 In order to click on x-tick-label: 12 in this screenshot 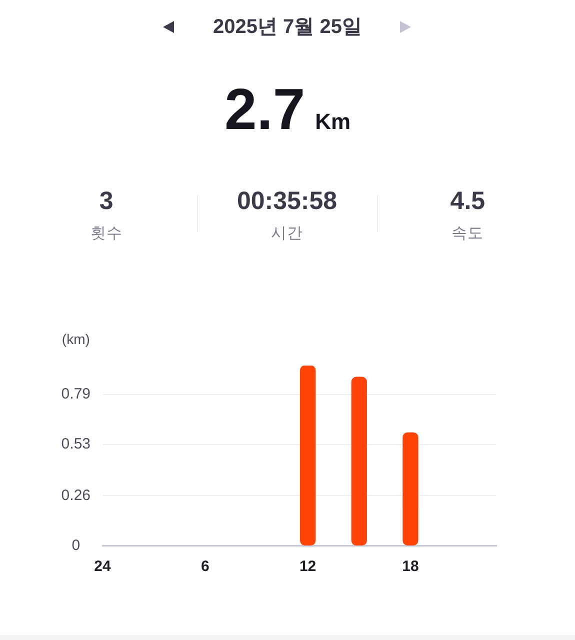, I will do `click(307, 566)`.